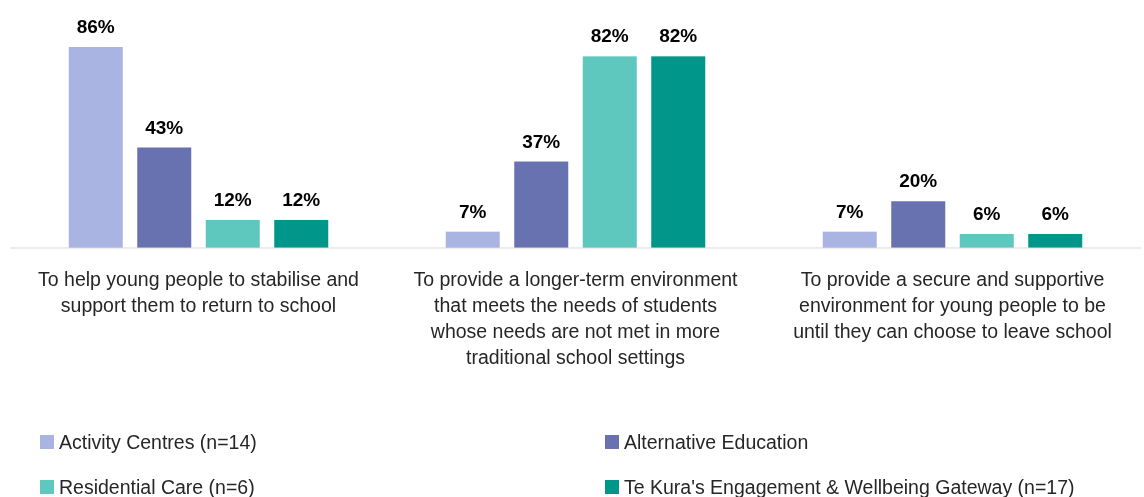 This screenshot has width=1144, height=497. Describe the element at coordinates (541, 141) in the screenshot. I see `data-label: 37%` at that location.